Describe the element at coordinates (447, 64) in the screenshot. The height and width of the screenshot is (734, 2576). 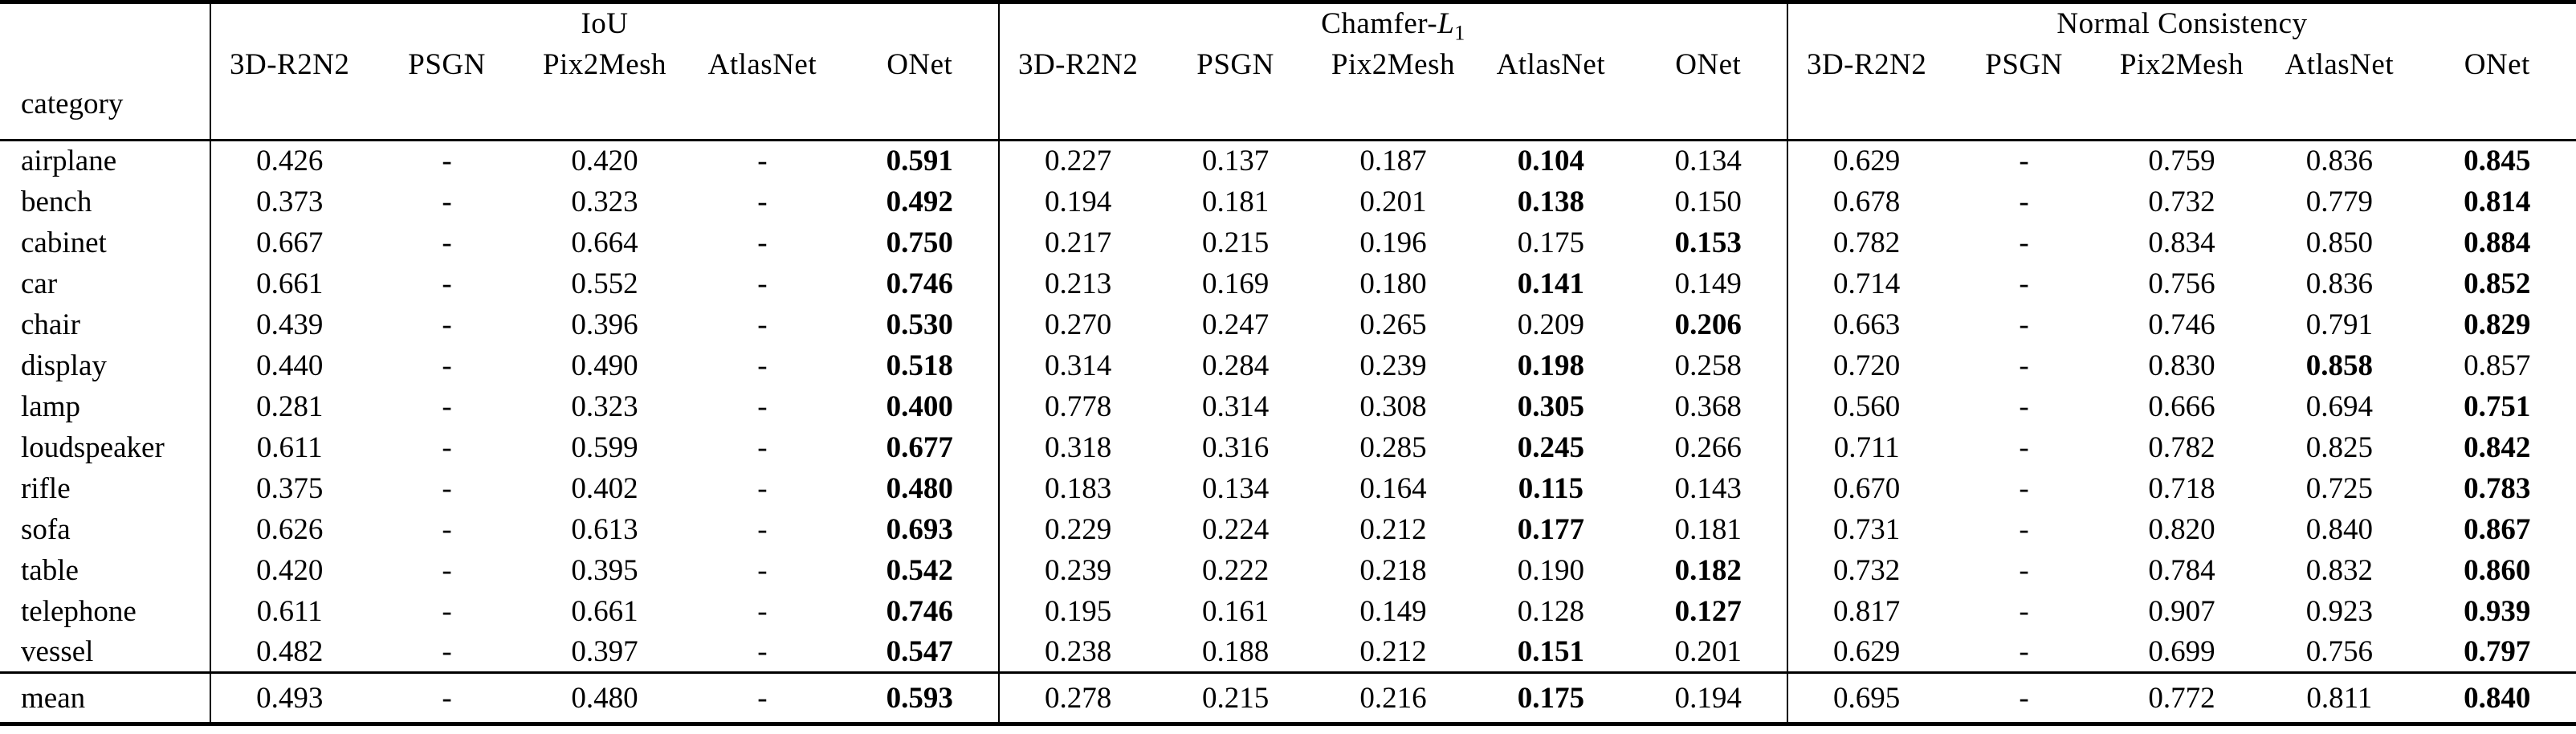
I see `method-column-header: PSGN` at that location.